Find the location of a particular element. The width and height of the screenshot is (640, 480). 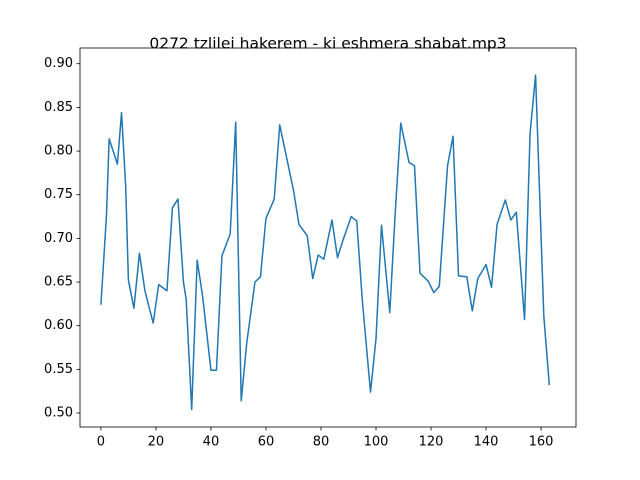

y-tick-label: 0.50 is located at coordinates (58, 413).